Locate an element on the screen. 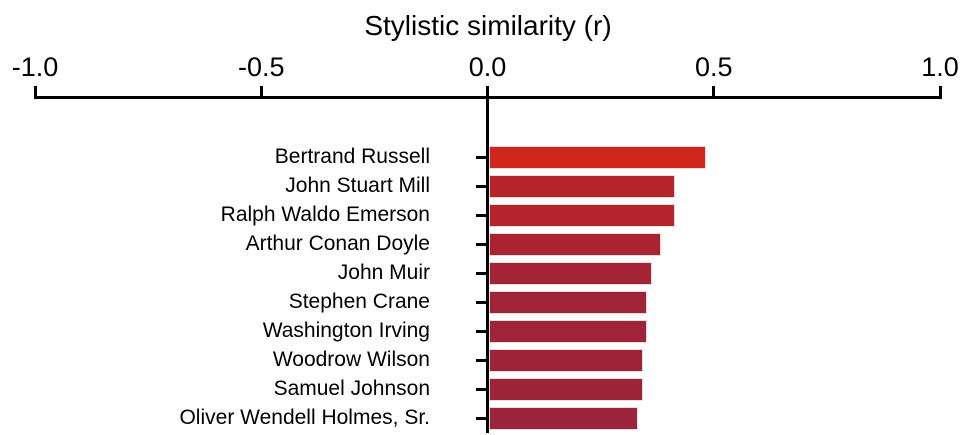  category-label: Stephen Crane is located at coordinates (359, 301).